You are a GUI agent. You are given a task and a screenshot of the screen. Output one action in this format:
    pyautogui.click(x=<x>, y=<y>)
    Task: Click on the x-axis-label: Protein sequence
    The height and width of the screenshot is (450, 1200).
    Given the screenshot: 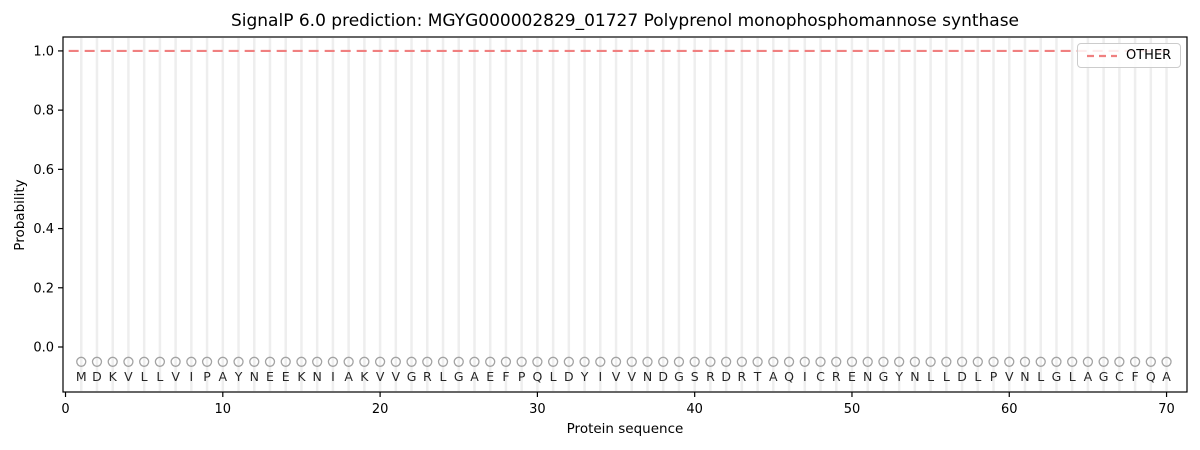 What is the action you would take?
    pyautogui.click(x=625, y=429)
    